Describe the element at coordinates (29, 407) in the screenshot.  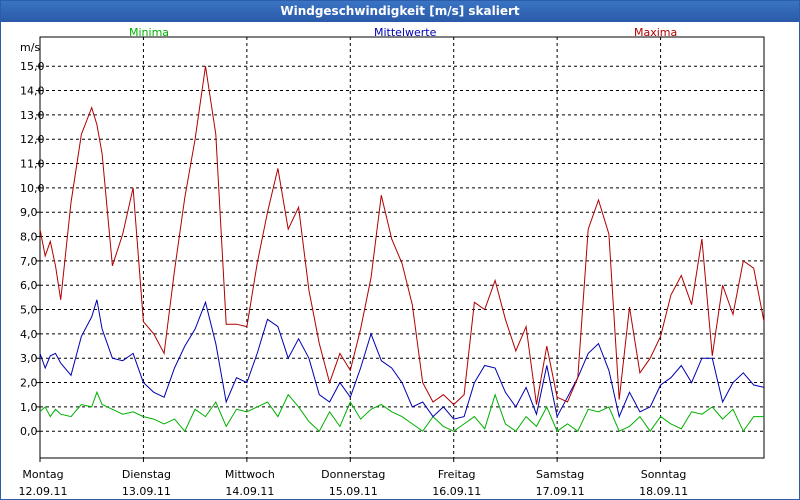
I see `y-tick-label: 1,0` at that location.